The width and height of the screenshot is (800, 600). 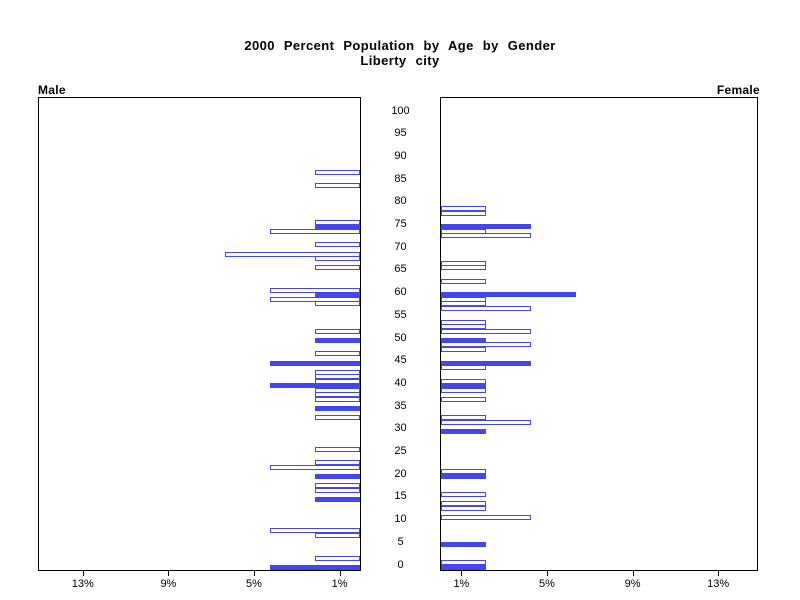 What do you see at coordinates (83, 573) in the screenshot?
I see `male-tick-13-mark` at bounding box center [83, 573].